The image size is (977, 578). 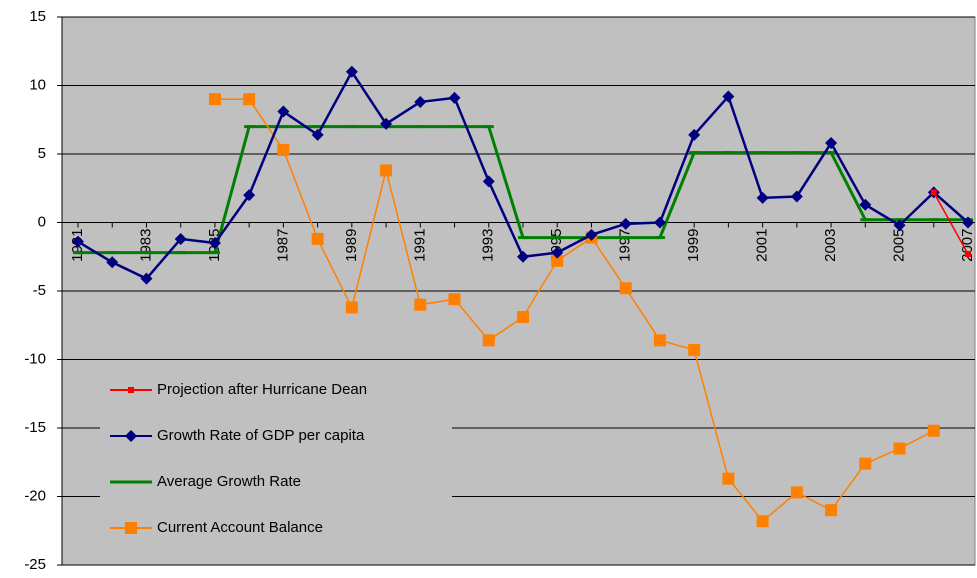 I want to click on x-tick-label: 1993, so click(x=488, y=245).